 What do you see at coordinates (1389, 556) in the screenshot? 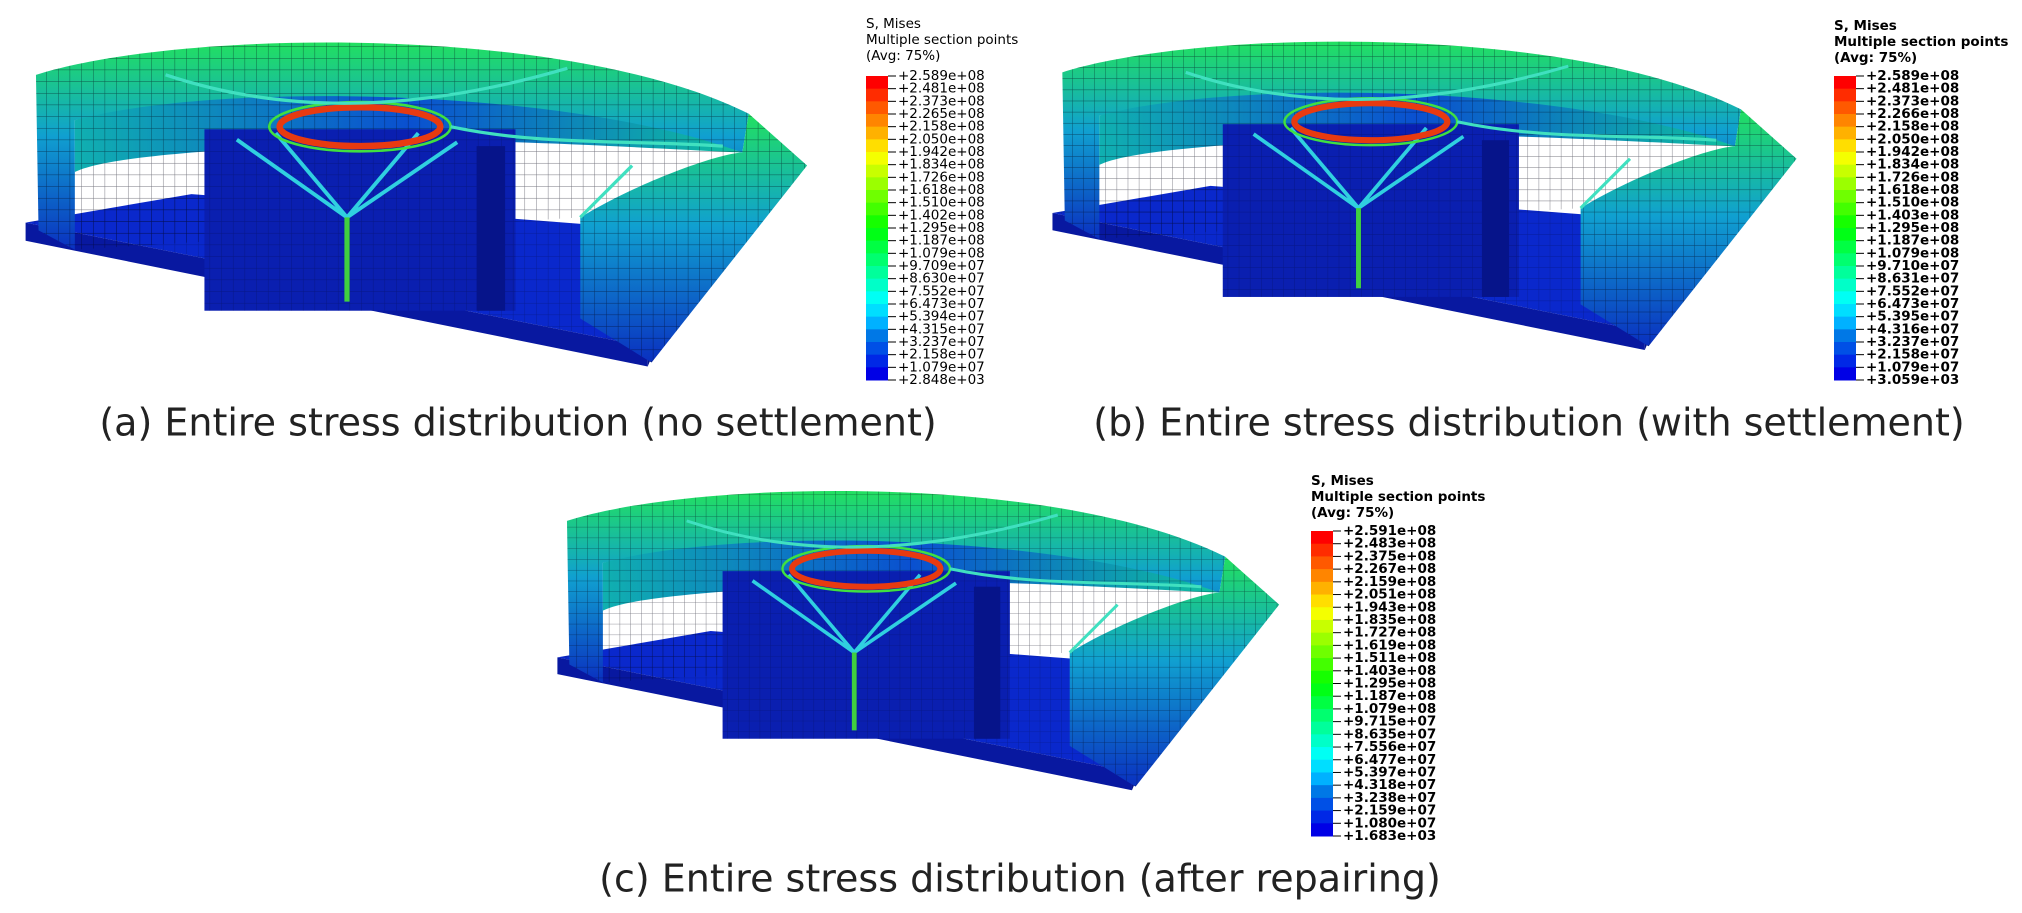
I see `legend-label: +2.375e+08` at bounding box center [1389, 556].